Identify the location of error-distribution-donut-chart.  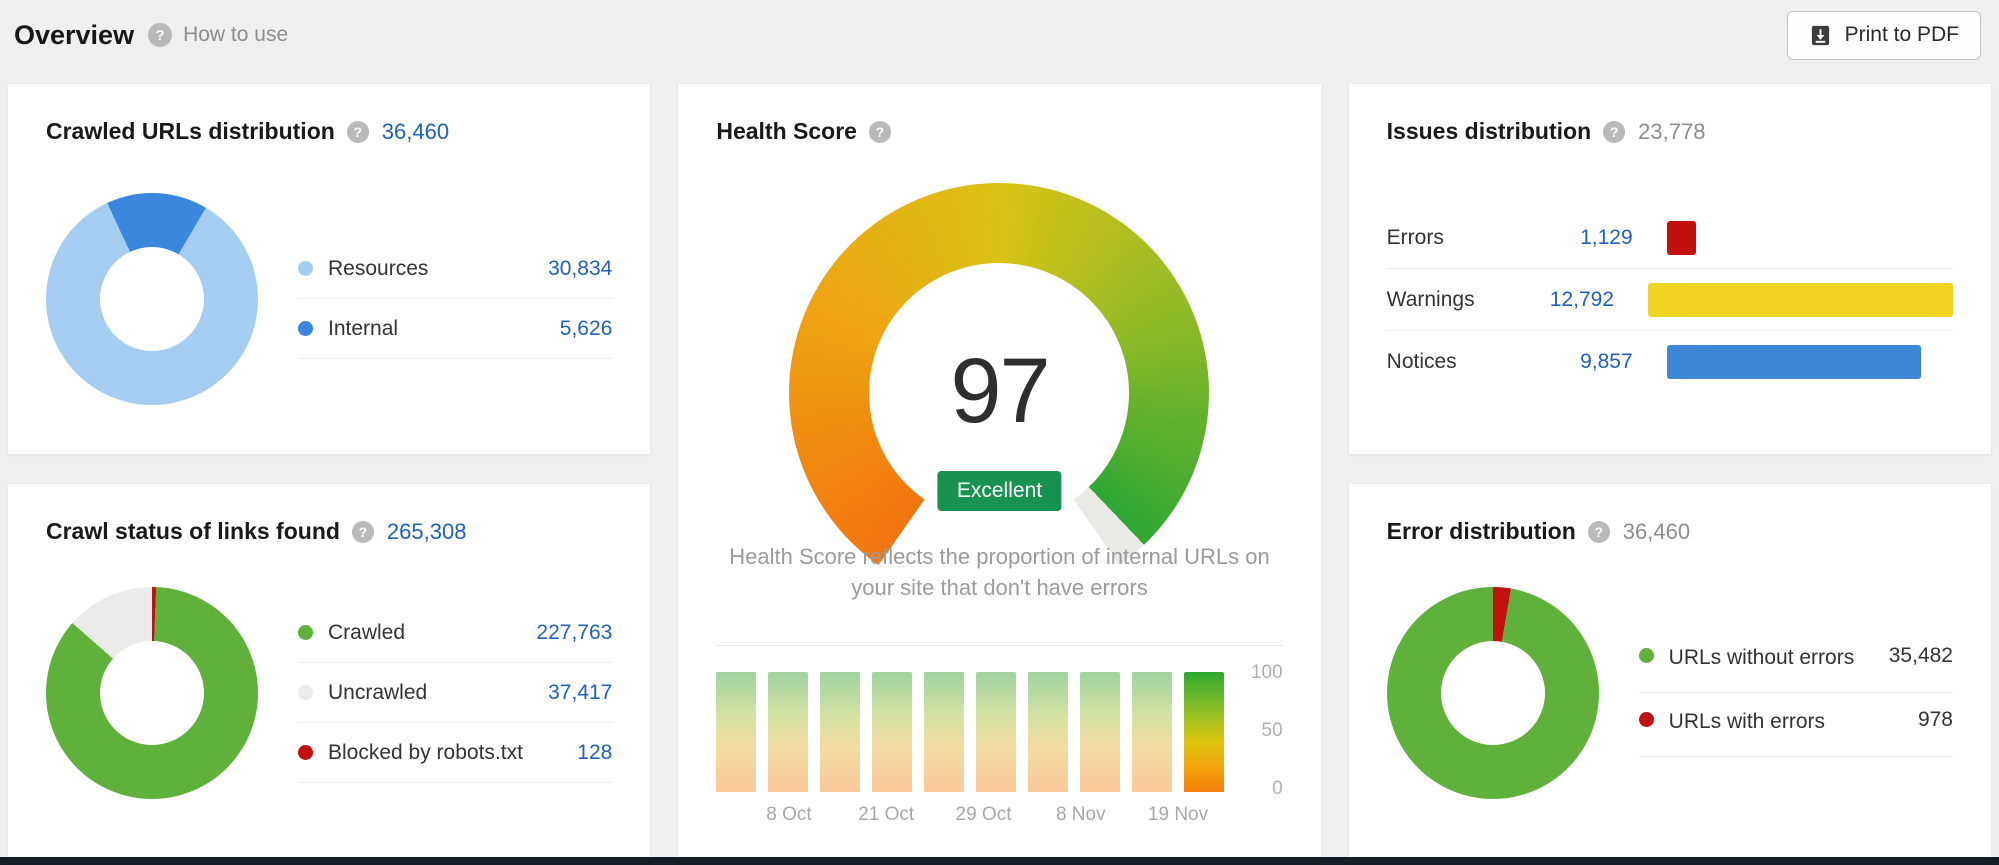
(1492, 693).